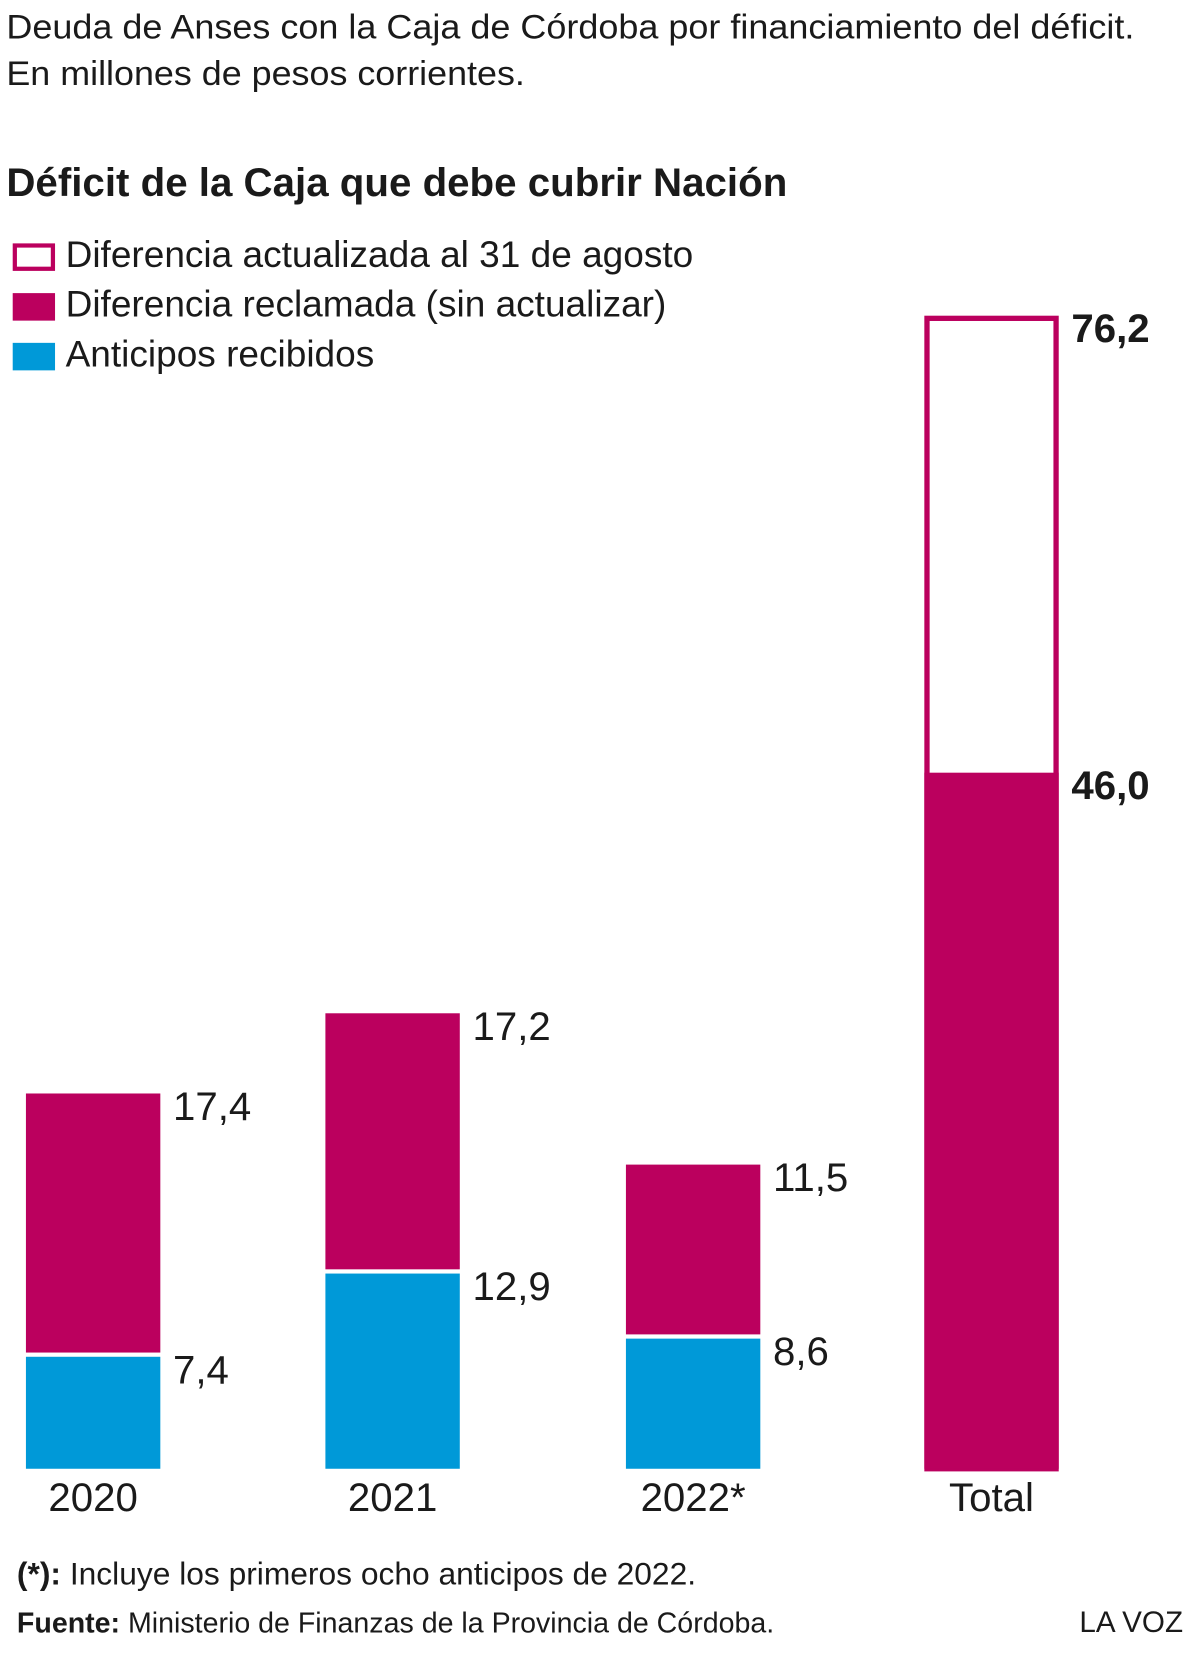 The width and height of the screenshot is (1200, 1655). I want to click on note-label: Fuente:, so click(68, 1623).